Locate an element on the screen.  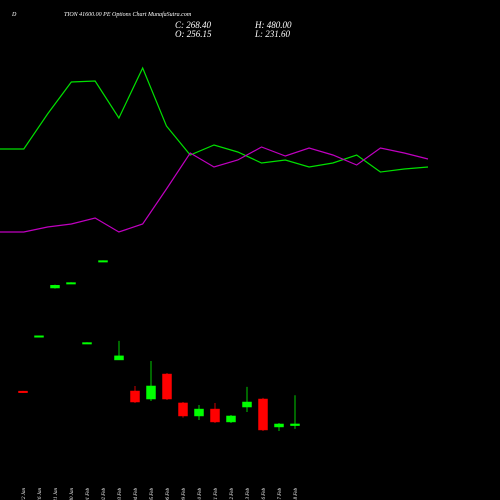
open-label: O: 256.15 is located at coordinates (193, 34).